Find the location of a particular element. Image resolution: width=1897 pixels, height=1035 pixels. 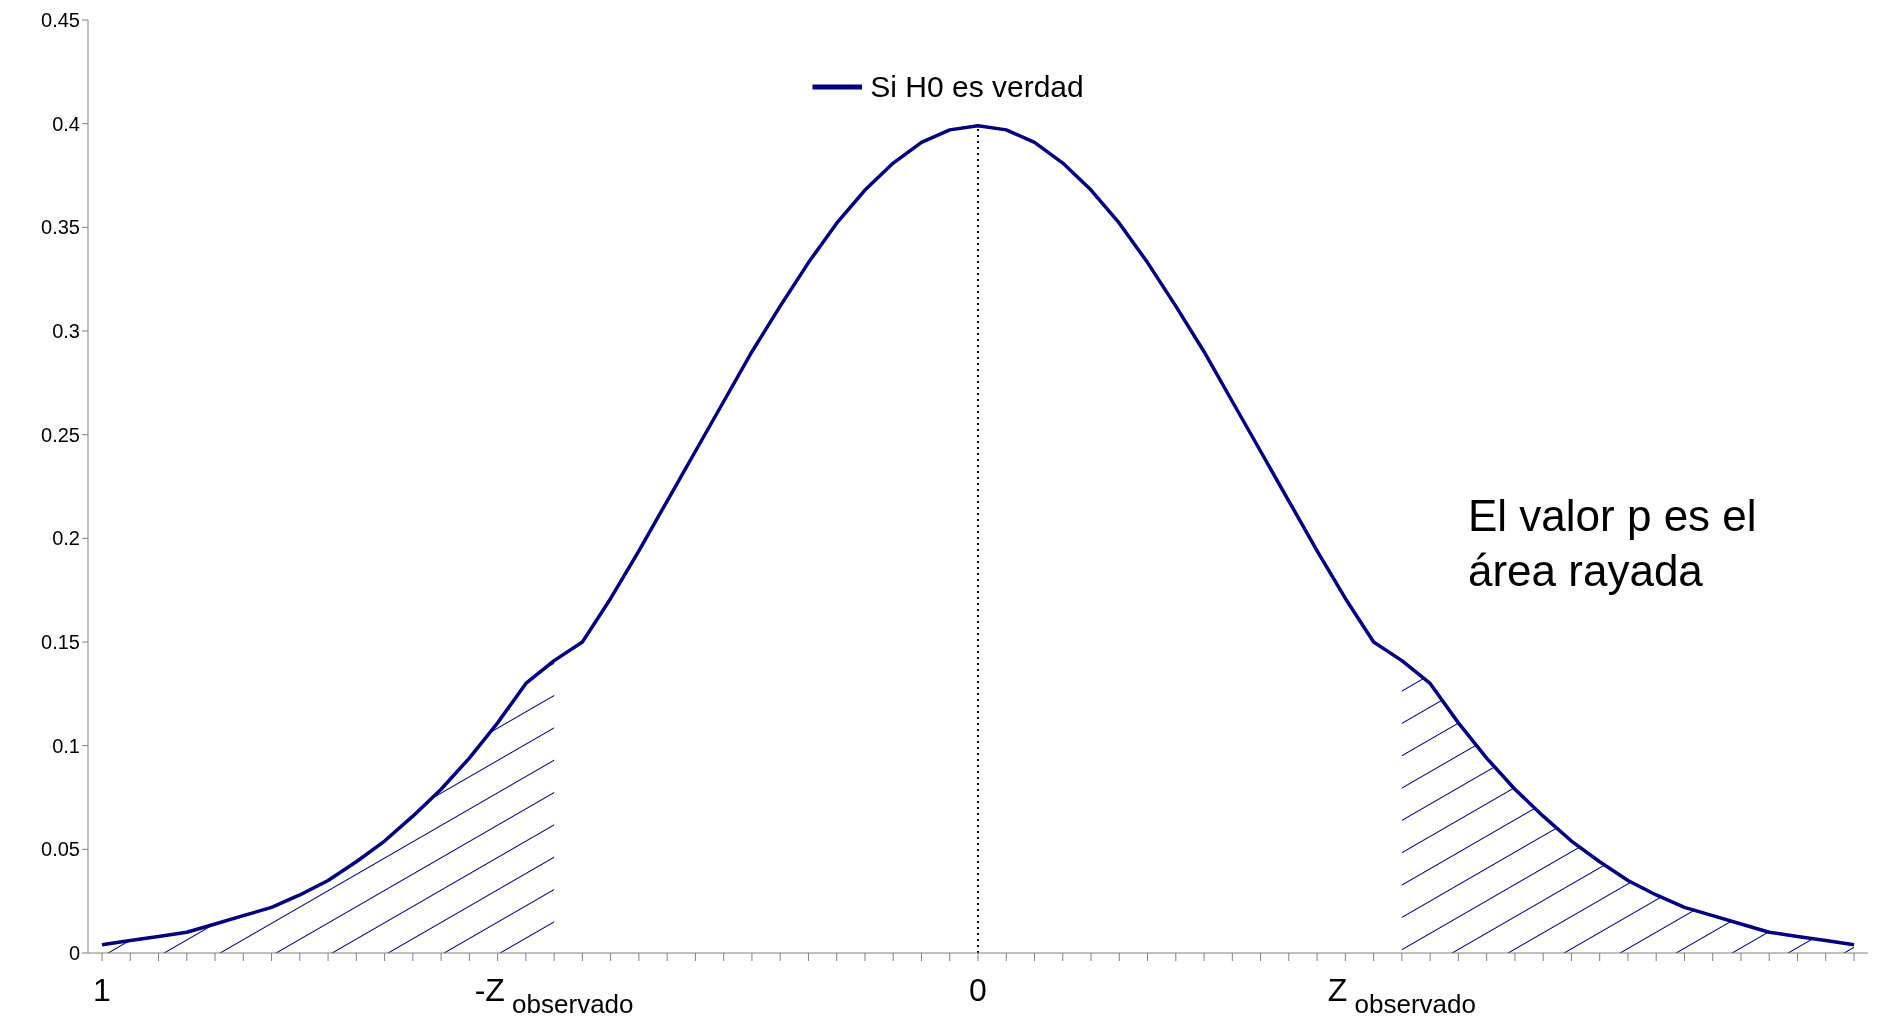

x-tick-label: 0 is located at coordinates (978, 990).